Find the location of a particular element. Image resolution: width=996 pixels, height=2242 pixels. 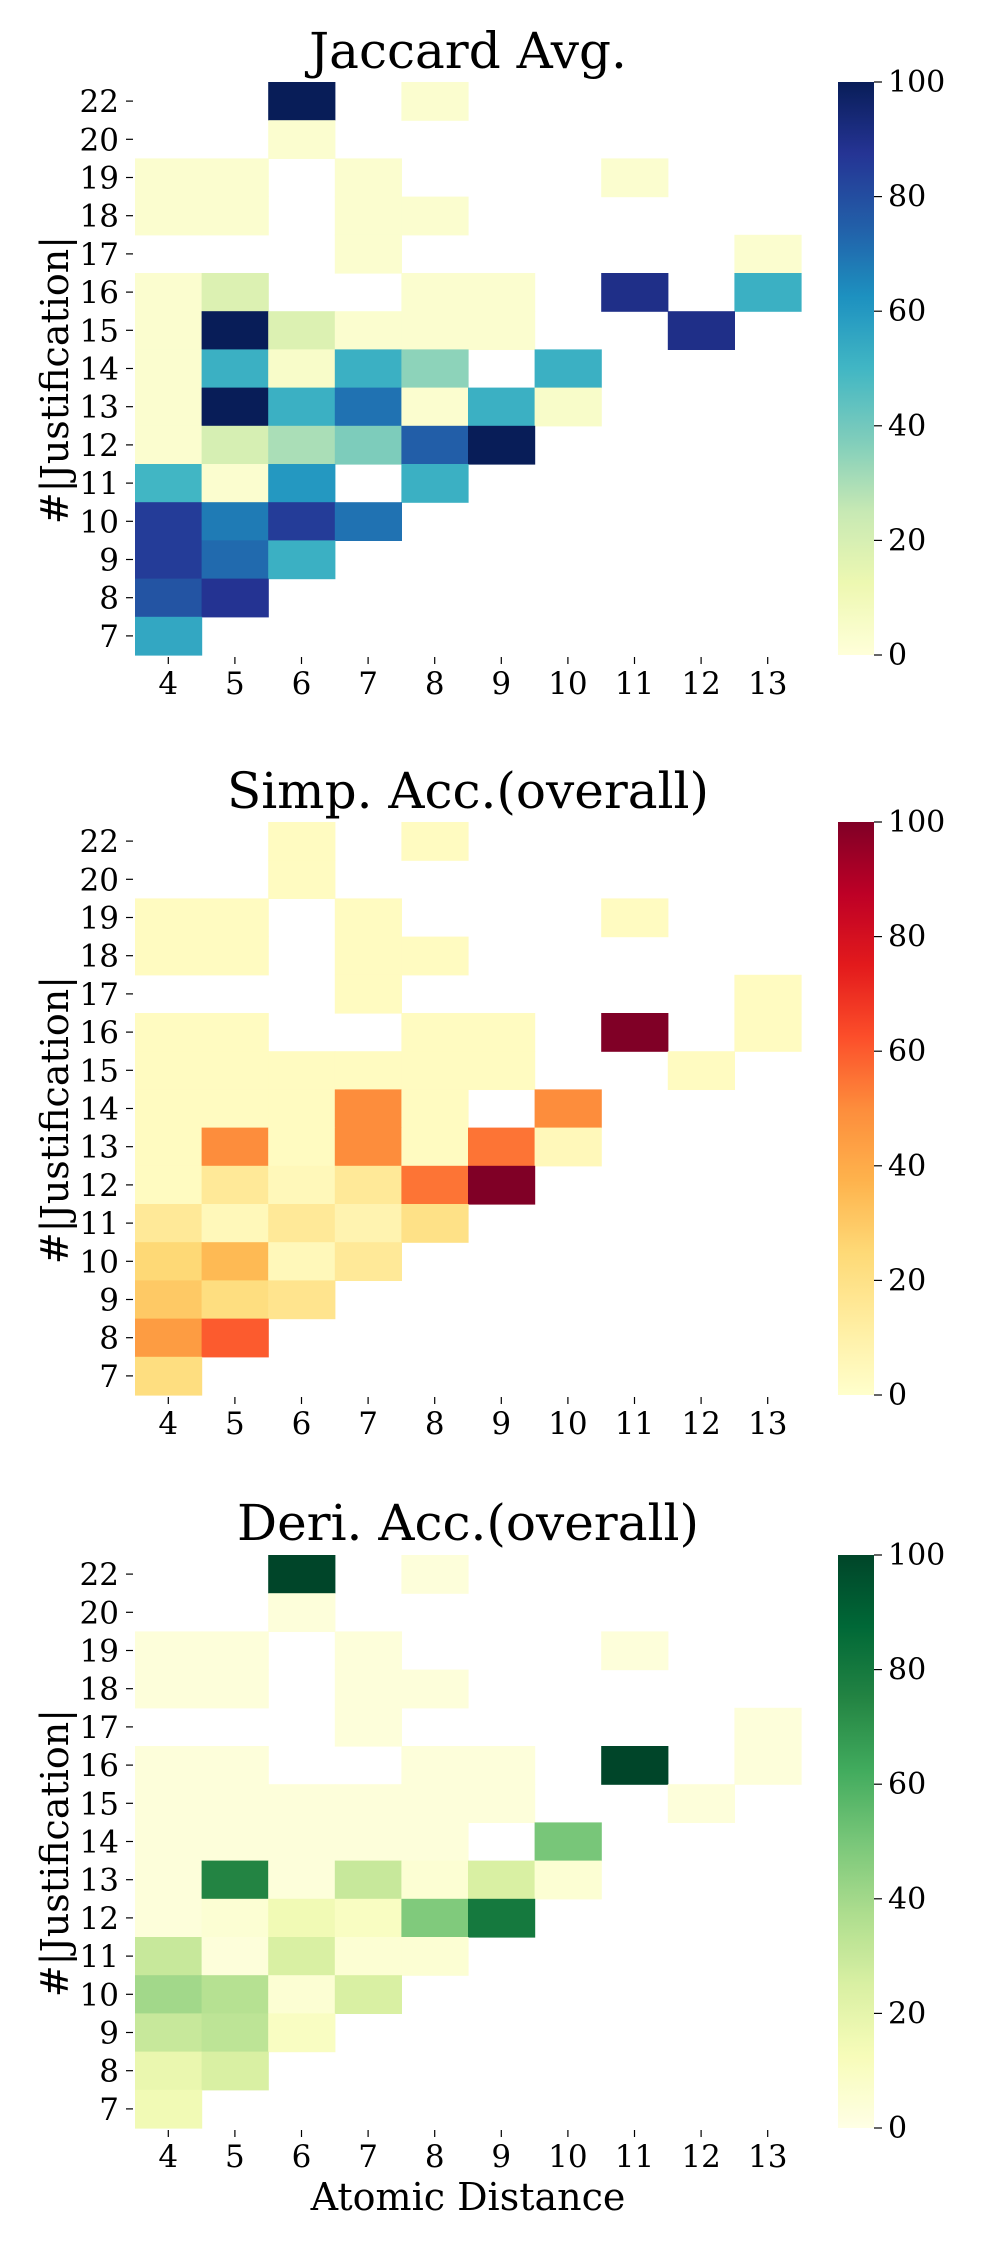

y-tick-label: 12 is located at coordinates (99, 1186).